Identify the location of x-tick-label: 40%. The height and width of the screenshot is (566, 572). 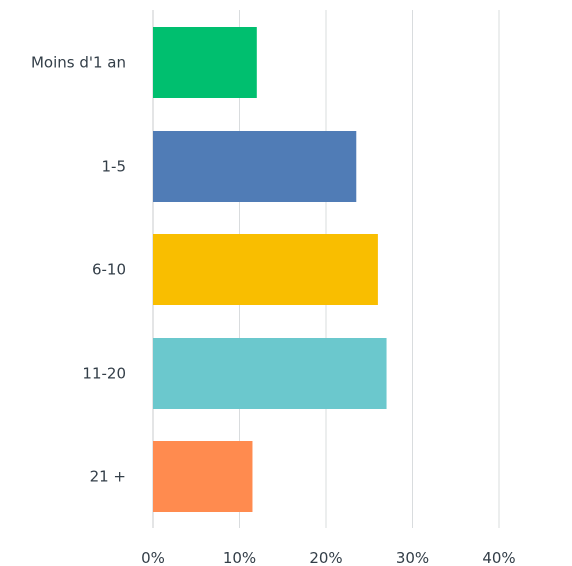
(498, 557).